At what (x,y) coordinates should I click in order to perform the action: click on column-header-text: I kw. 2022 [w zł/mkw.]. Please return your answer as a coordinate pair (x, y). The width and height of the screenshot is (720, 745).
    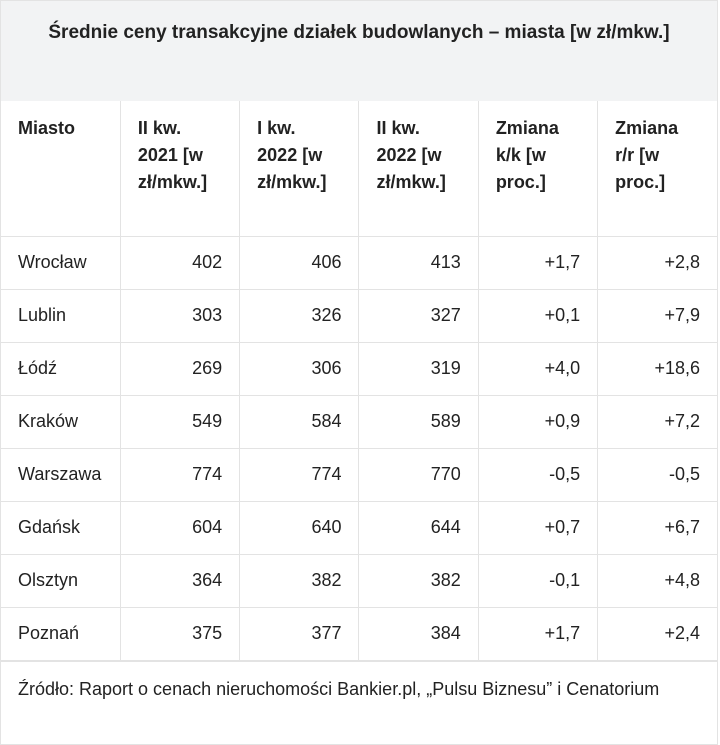
    Looking at the image, I should click on (292, 155).